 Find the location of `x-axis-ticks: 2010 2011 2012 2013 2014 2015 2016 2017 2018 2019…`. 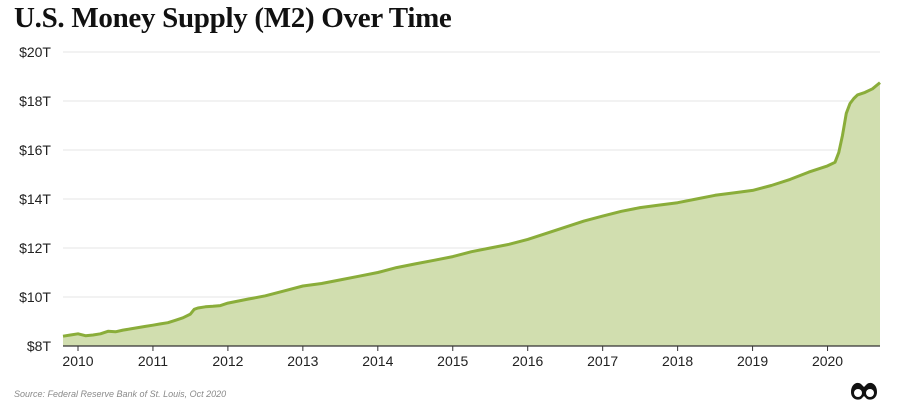

x-axis-ticks: 2010 2011 2012 2013 2014 2015 2016 2017 2018 2019… is located at coordinates (452, 357).